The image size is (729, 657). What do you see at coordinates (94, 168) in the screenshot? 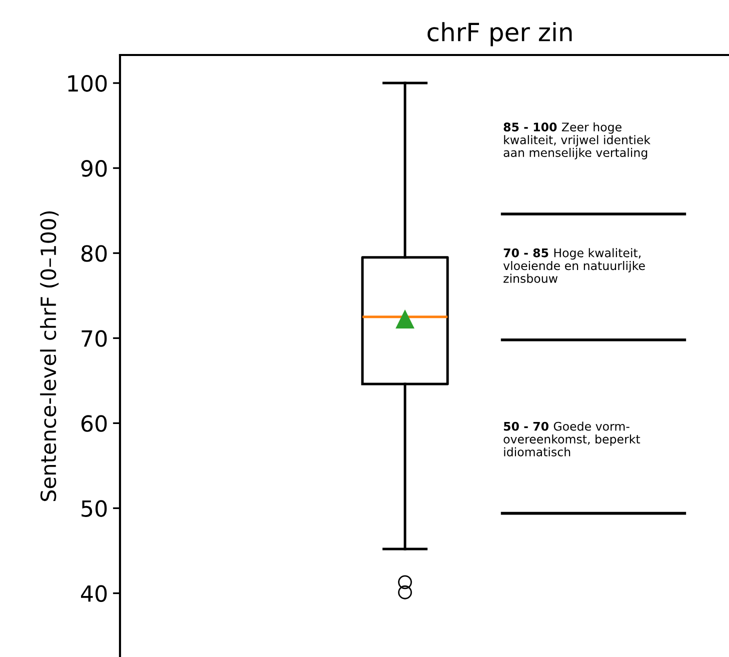
I see `y-tick-label: 90` at bounding box center [94, 168].